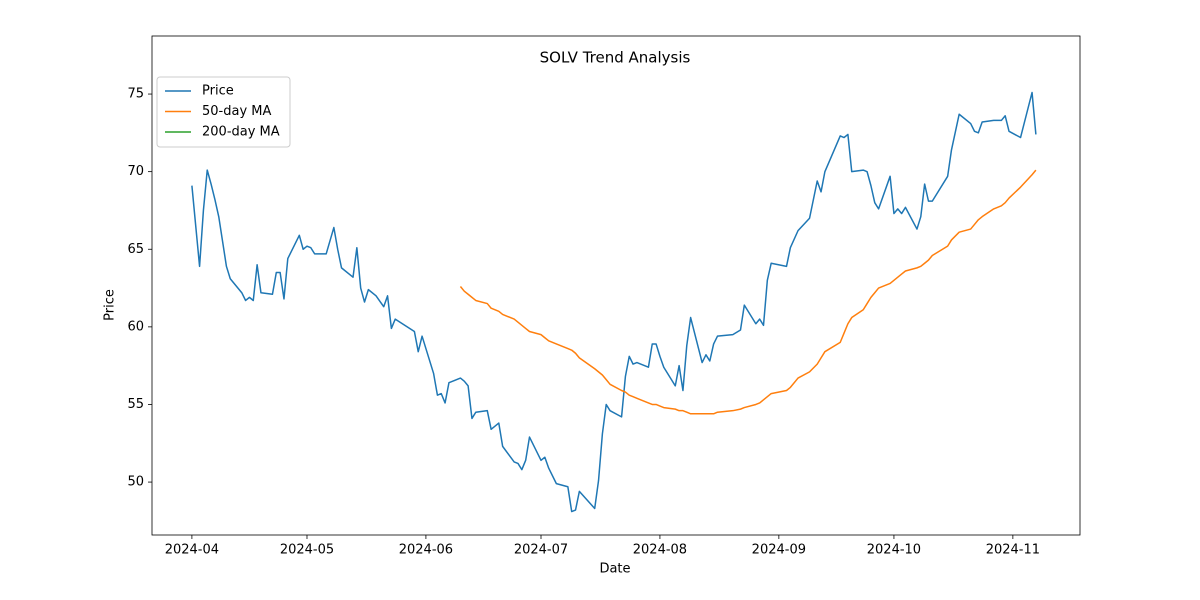 This screenshot has width=1200, height=600. What do you see at coordinates (192, 550) in the screenshot?
I see `x-tick-label: 2024-04` at bounding box center [192, 550].